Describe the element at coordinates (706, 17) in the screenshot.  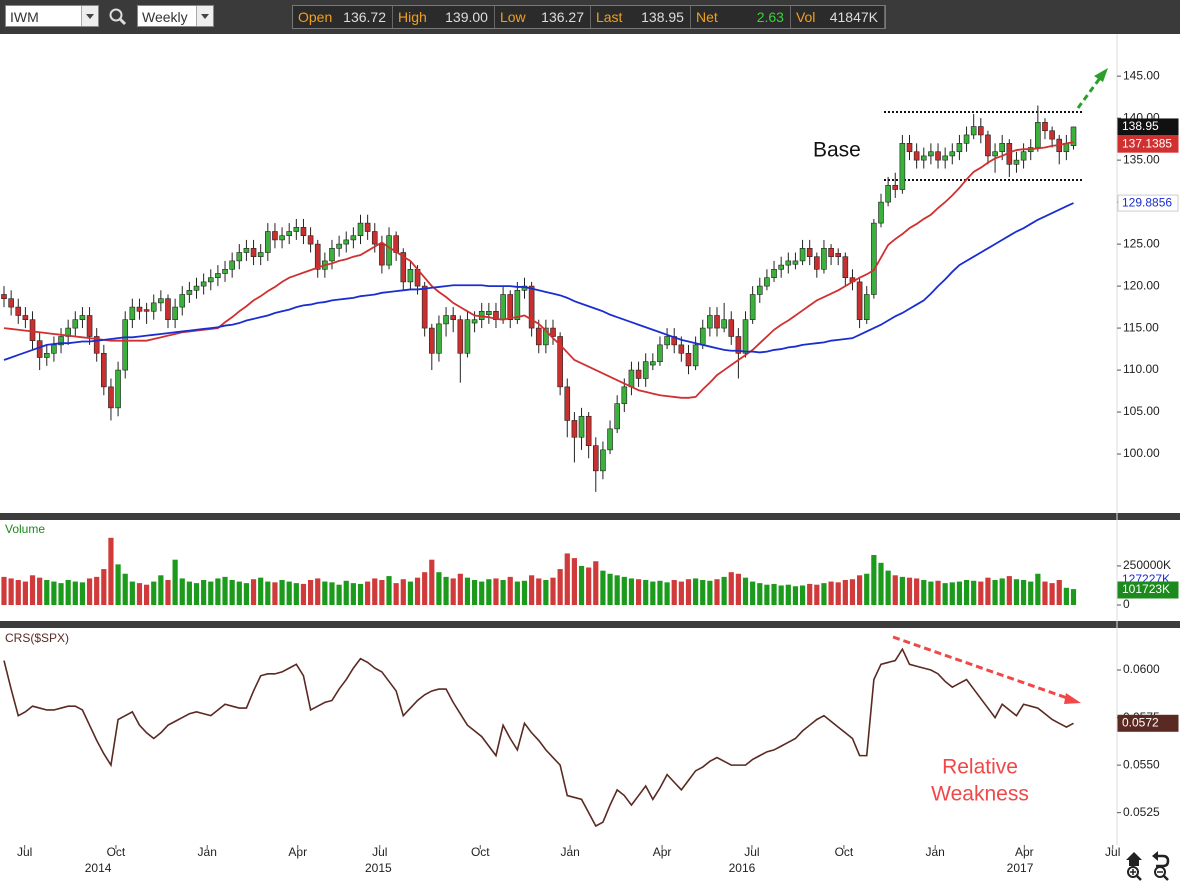
I see `quote-label: Net` at that location.